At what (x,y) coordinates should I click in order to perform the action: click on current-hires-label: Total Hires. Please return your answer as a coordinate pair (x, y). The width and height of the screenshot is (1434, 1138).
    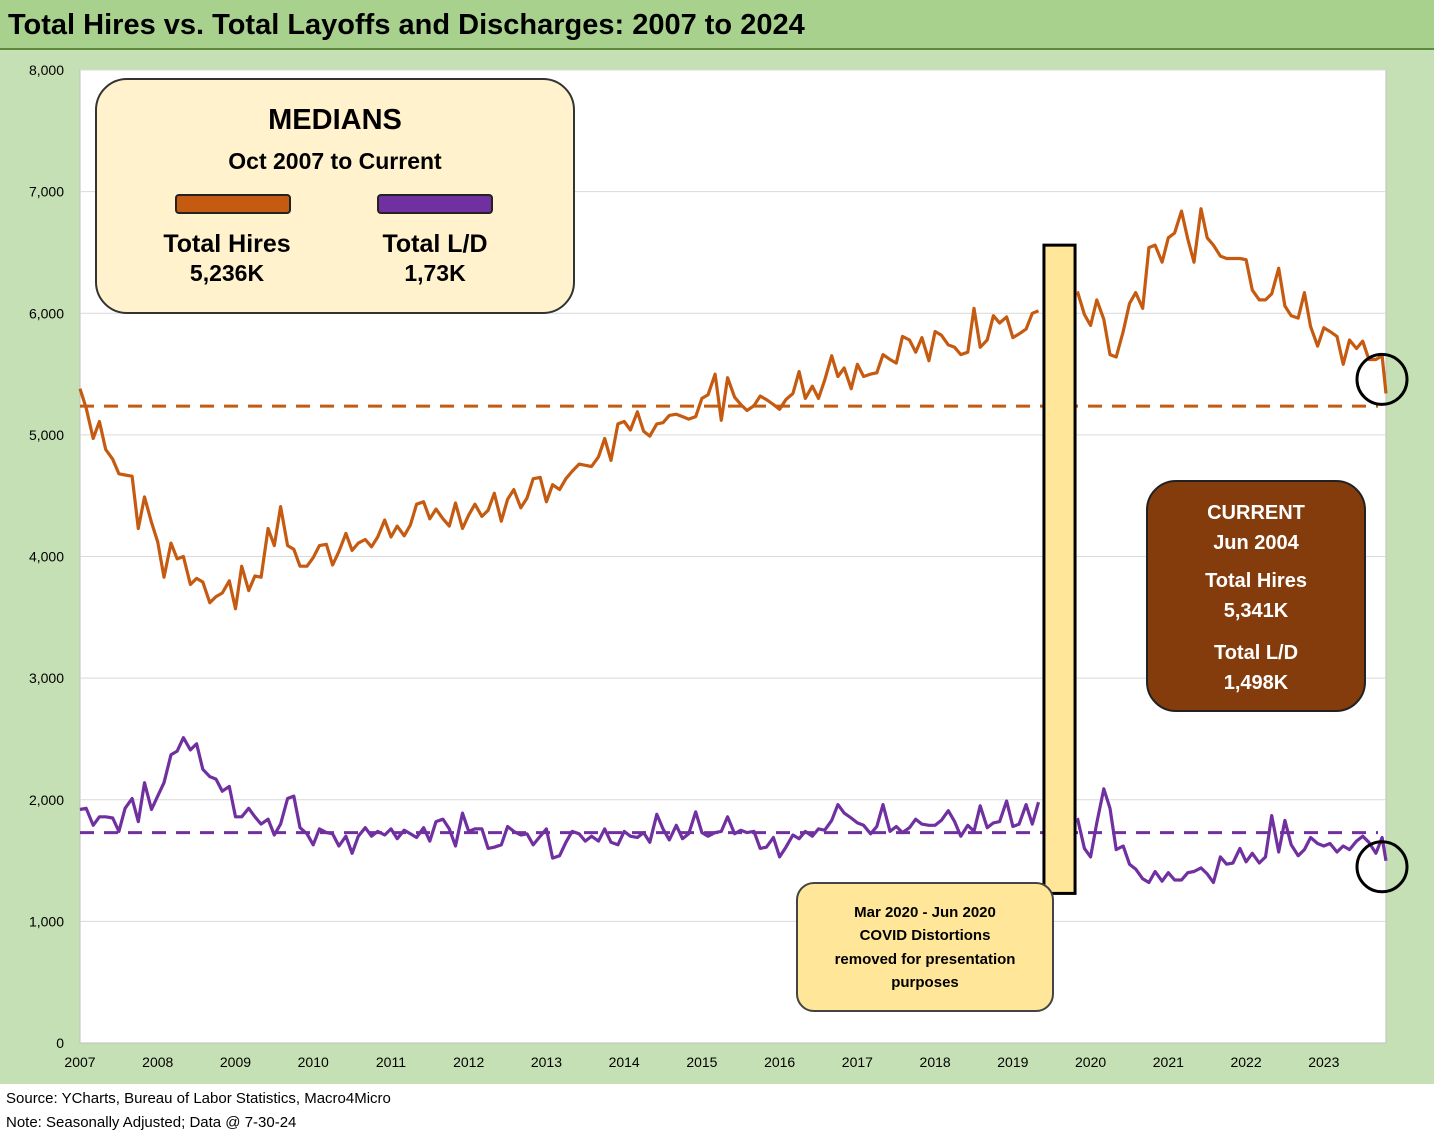
    Looking at the image, I should click on (1256, 581).